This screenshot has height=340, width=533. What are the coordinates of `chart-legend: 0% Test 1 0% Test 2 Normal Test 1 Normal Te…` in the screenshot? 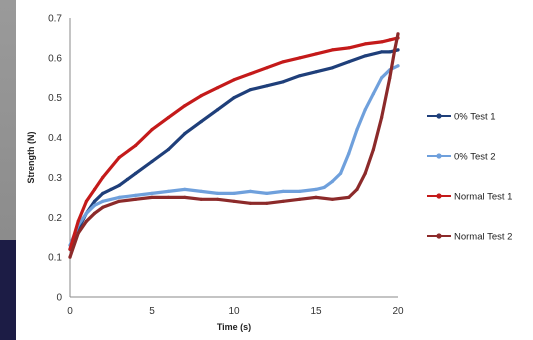 It's located at (469, 177).